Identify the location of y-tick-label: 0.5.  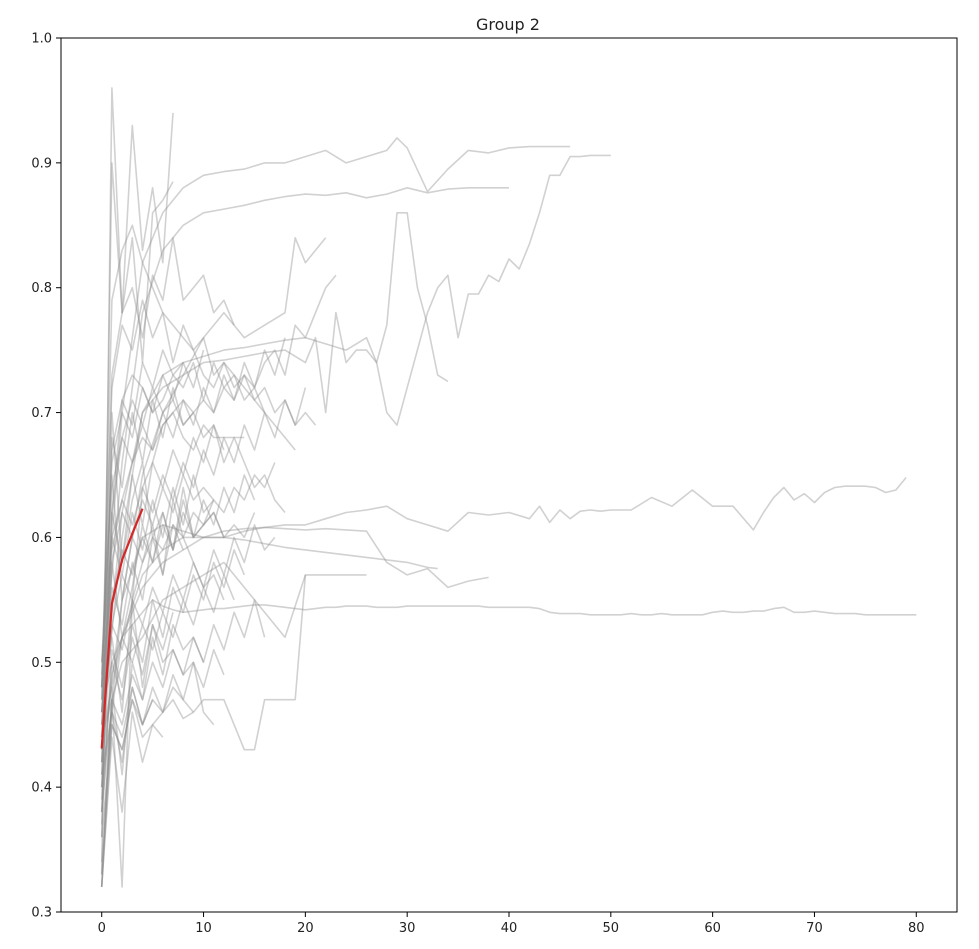
(41, 663).